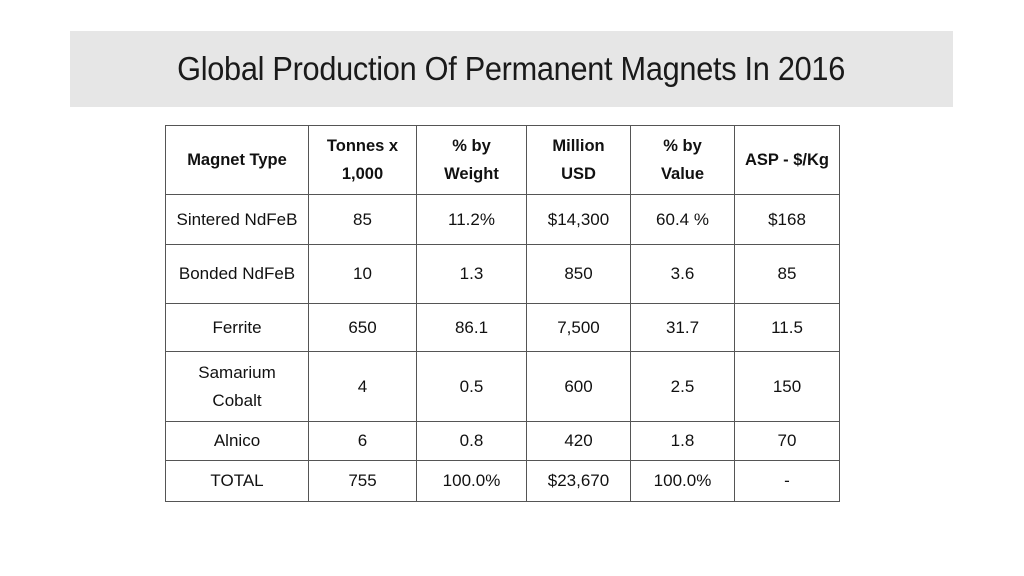  What do you see at coordinates (362, 441) in the screenshot?
I see `cell-tonnes: 6` at bounding box center [362, 441].